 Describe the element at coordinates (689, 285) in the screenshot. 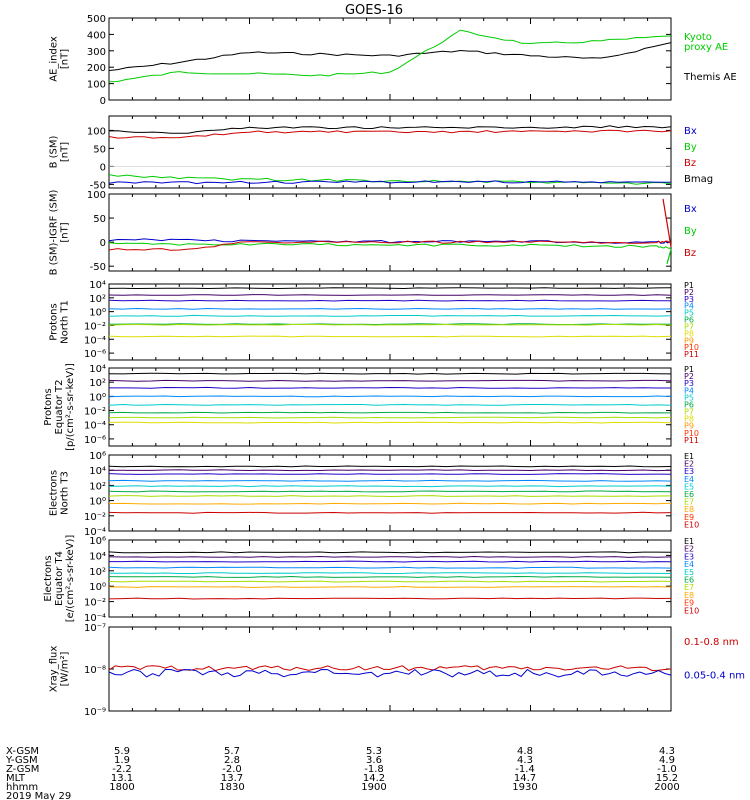

I see `legend-prot1: P1` at that location.